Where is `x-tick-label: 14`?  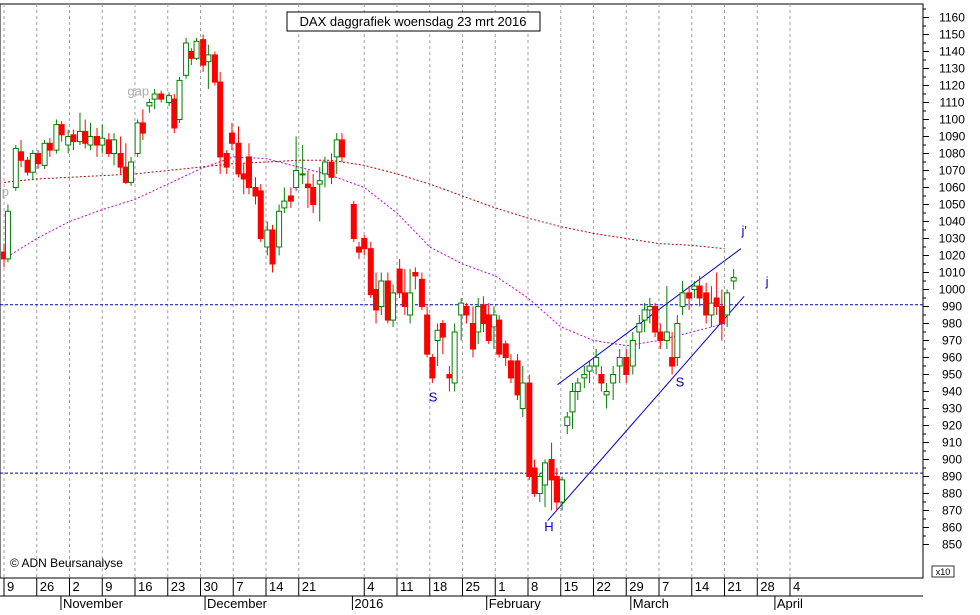 x-tick-label: 14 is located at coordinates (276, 586).